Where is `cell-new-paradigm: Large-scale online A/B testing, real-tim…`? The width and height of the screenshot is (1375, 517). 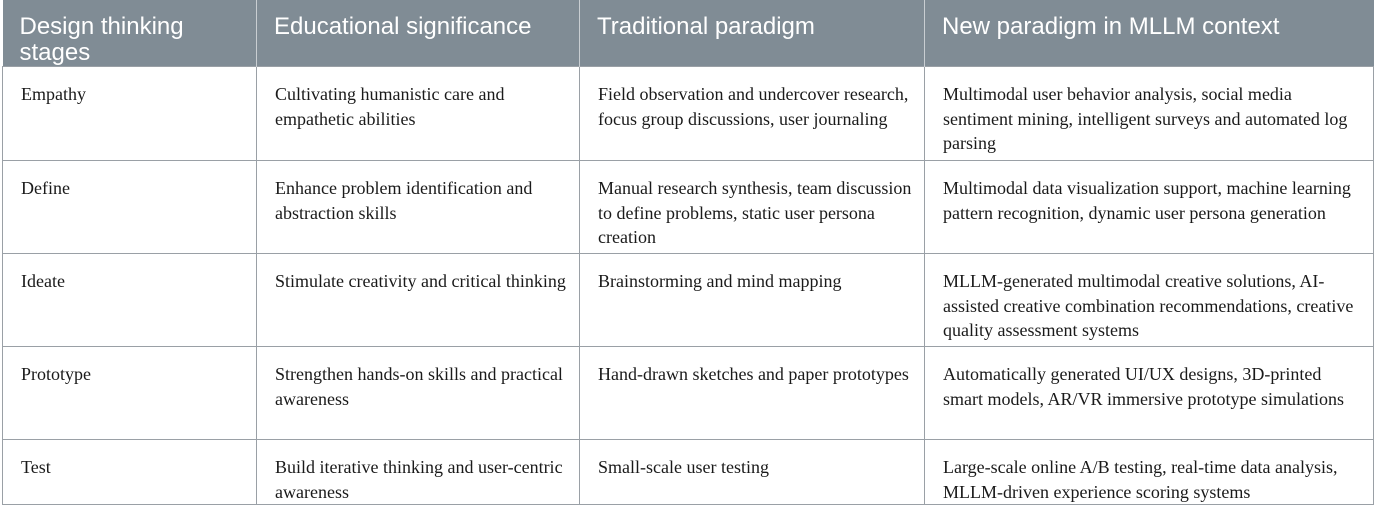
cell-new-paradigm: Large-scale online A/B testing, real-tim… is located at coordinates (1149, 472).